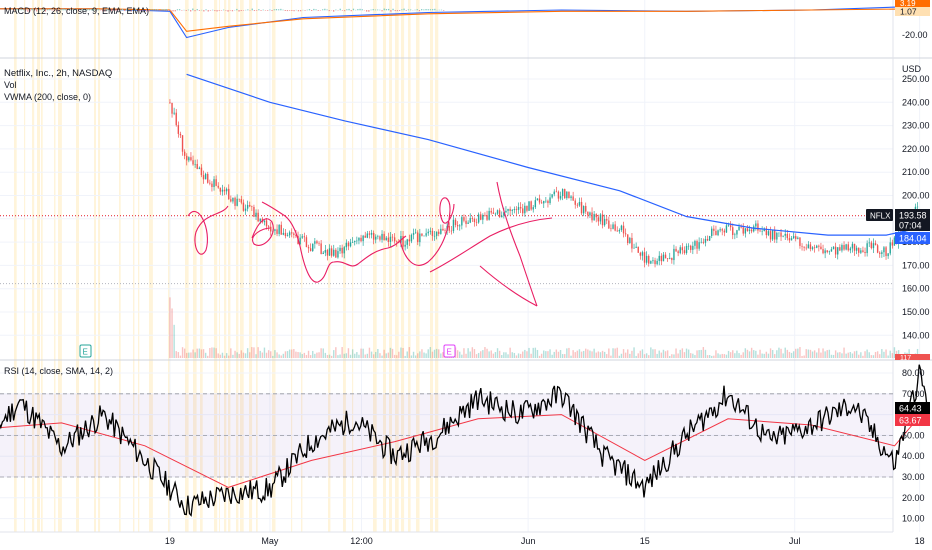  What do you see at coordinates (910, 226) in the screenshot?
I see `bar-countdown: 07:04` at bounding box center [910, 226].